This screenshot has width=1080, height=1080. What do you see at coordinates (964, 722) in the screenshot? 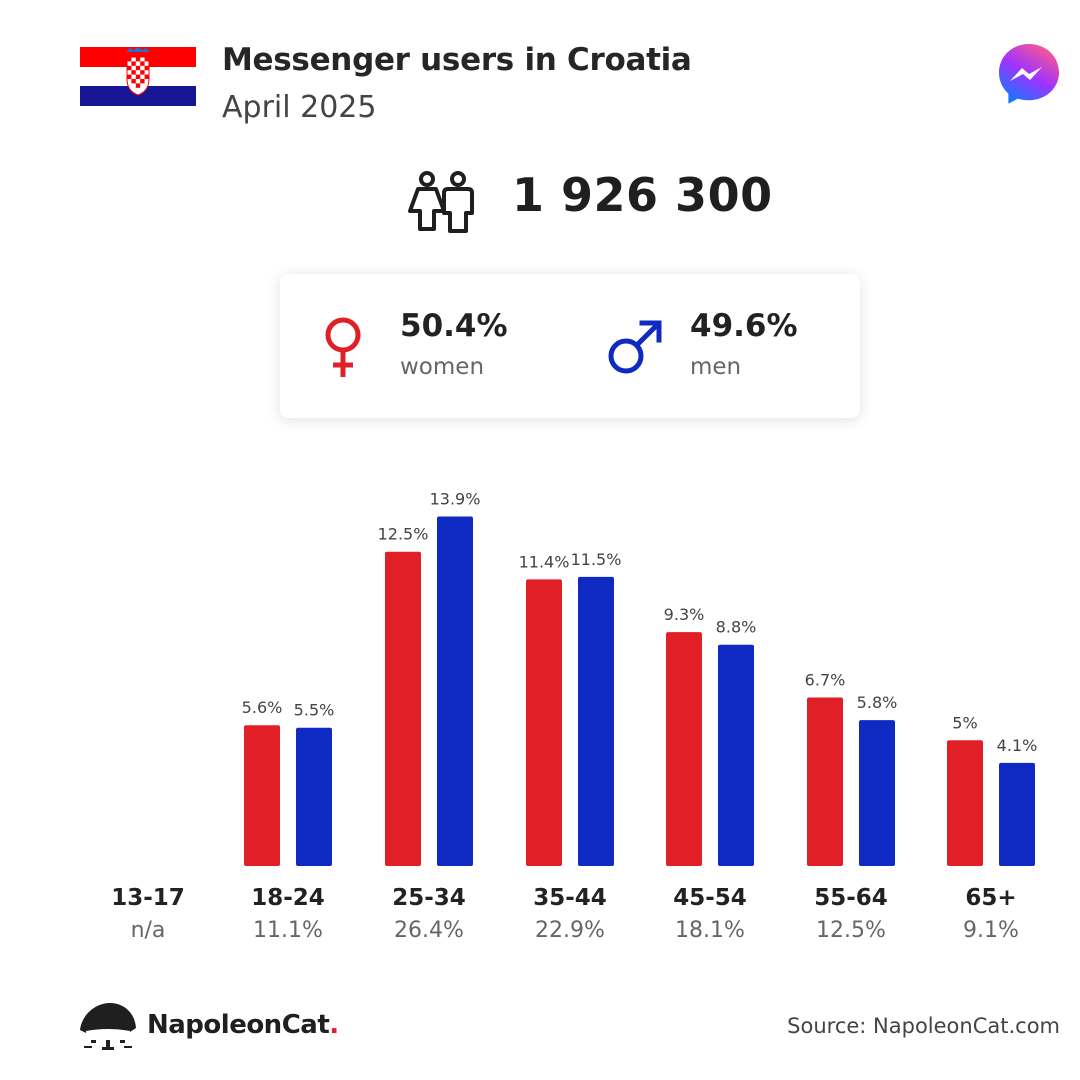
I see `women-bar-label-65+: 5%` at bounding box center [964, 722].